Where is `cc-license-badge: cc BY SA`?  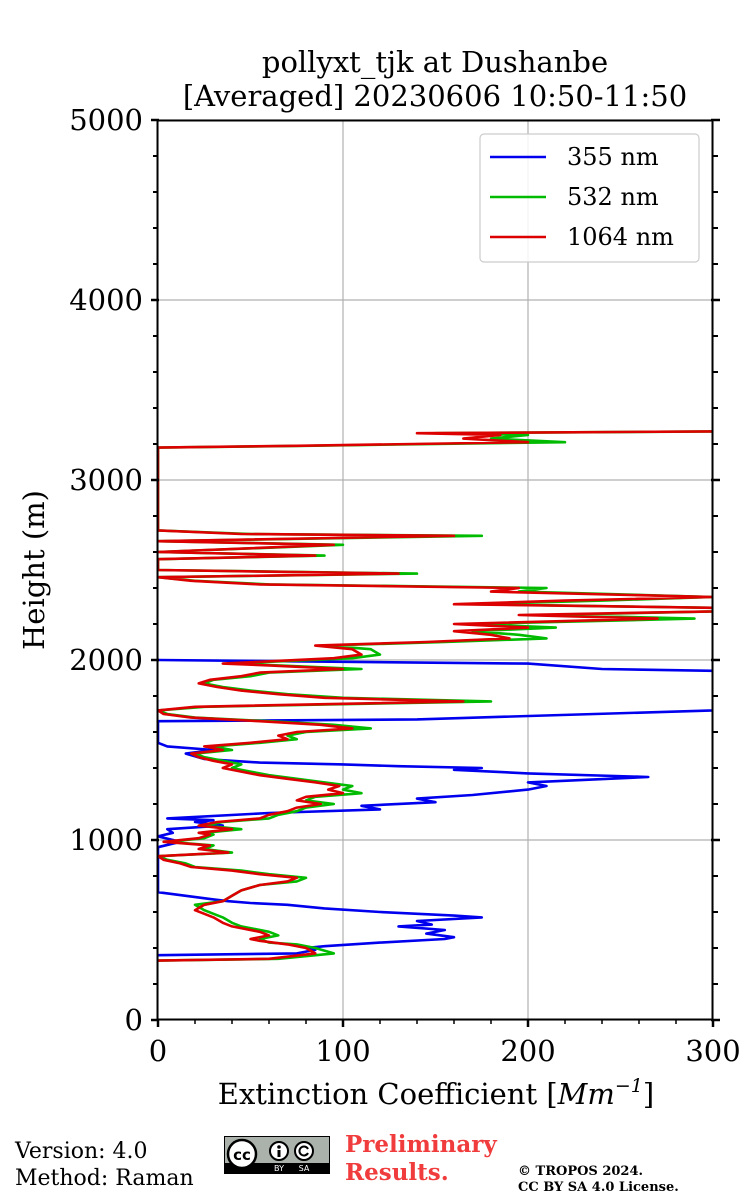 cc-license-badge: cc BY SA is located at coordinates (277, 1155).